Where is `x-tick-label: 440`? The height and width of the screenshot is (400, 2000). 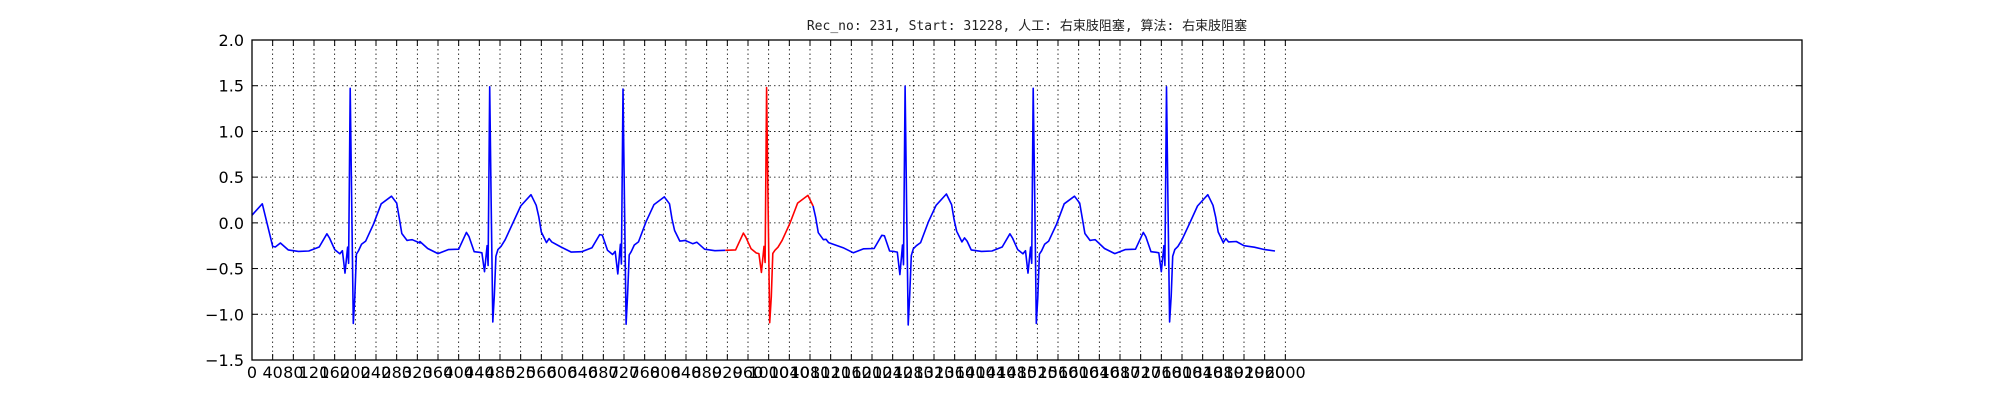
x-tick-label: 440 is located at coordinates (479, 372).